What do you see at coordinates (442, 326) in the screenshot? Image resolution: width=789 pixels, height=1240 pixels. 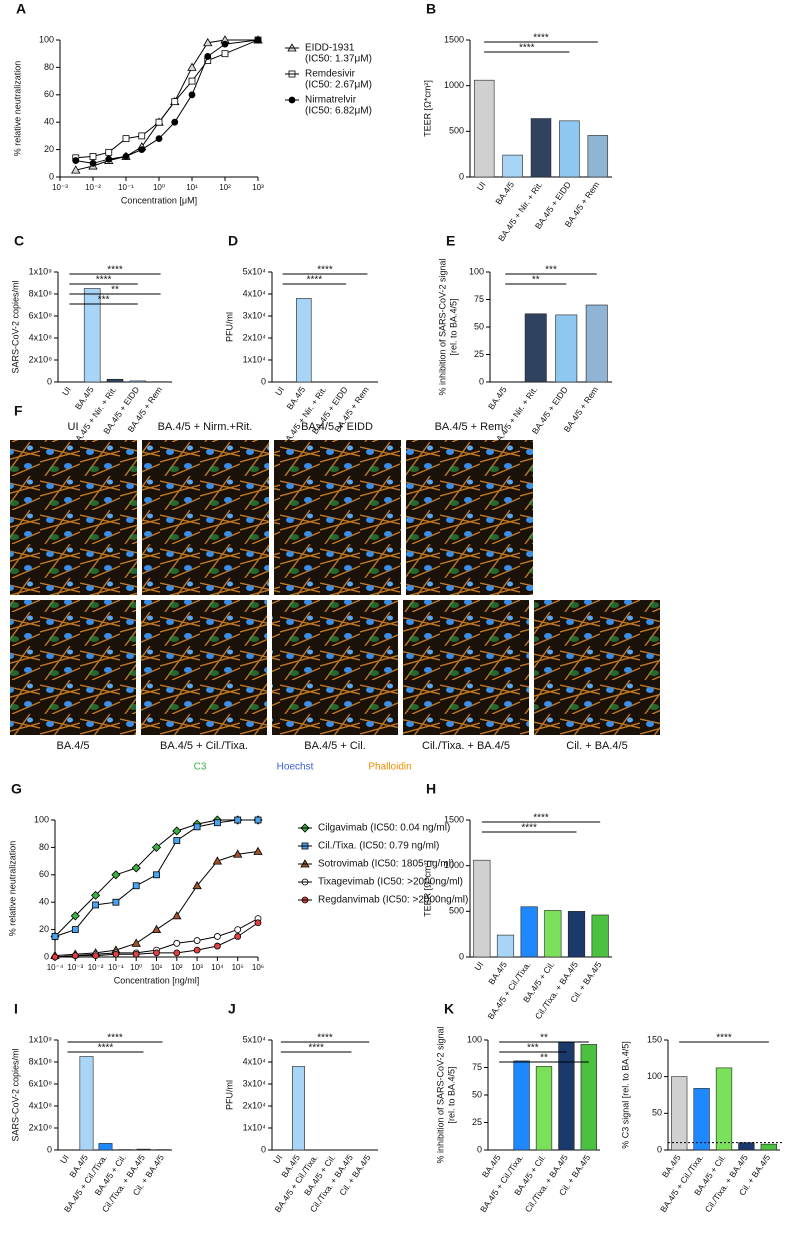 I see `y-axis-title: % inhibition of SARS-CoV-2 signal` at bounding box center [442, 326].